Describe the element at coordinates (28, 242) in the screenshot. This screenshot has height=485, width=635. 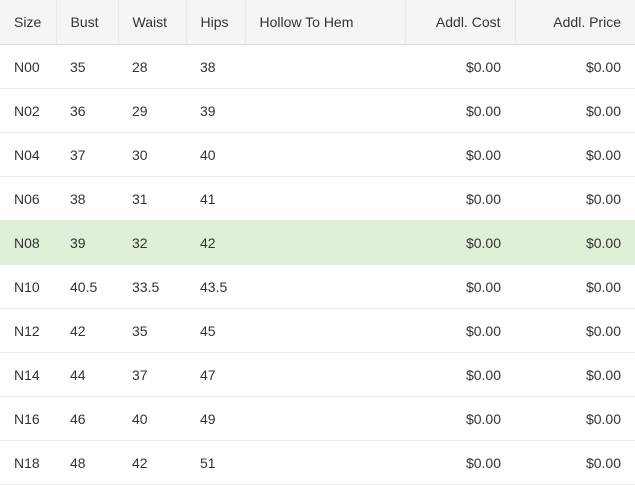
I see `cell-size: N08` at that location.